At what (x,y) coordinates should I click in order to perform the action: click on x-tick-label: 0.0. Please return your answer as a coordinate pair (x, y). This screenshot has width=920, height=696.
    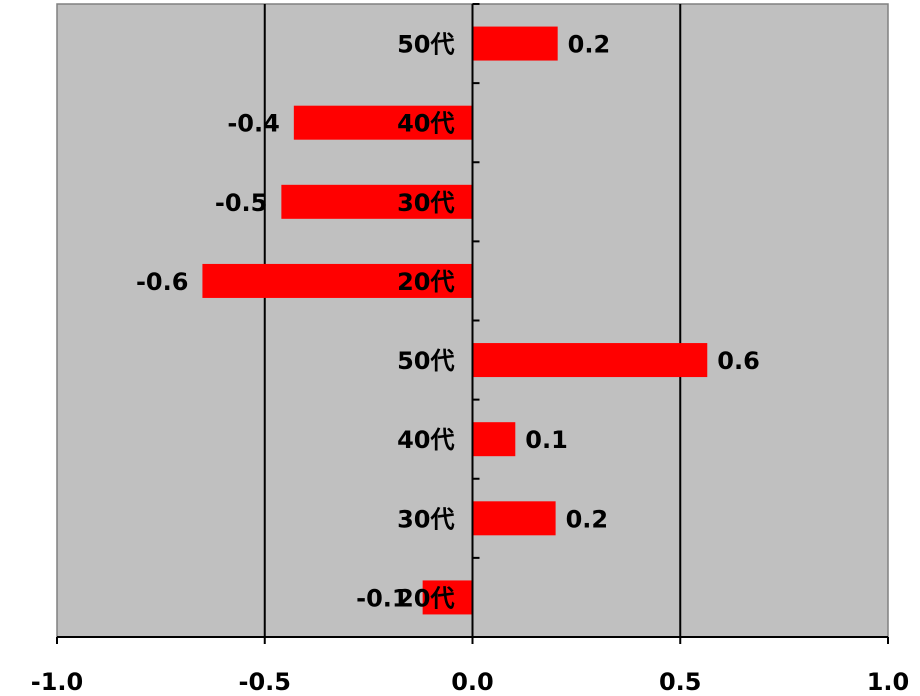
    Looking at the image, I should click on (472, 682).